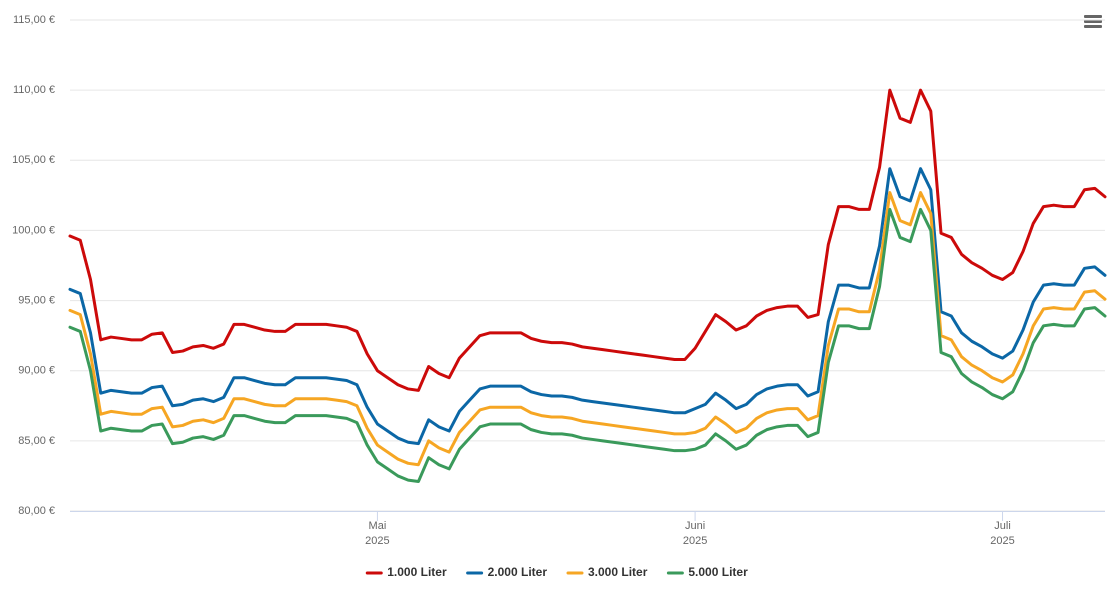 This screenshot has height=608, width=1115. I want to click on y-tick-label: 110,00 €, so click(34, 90).